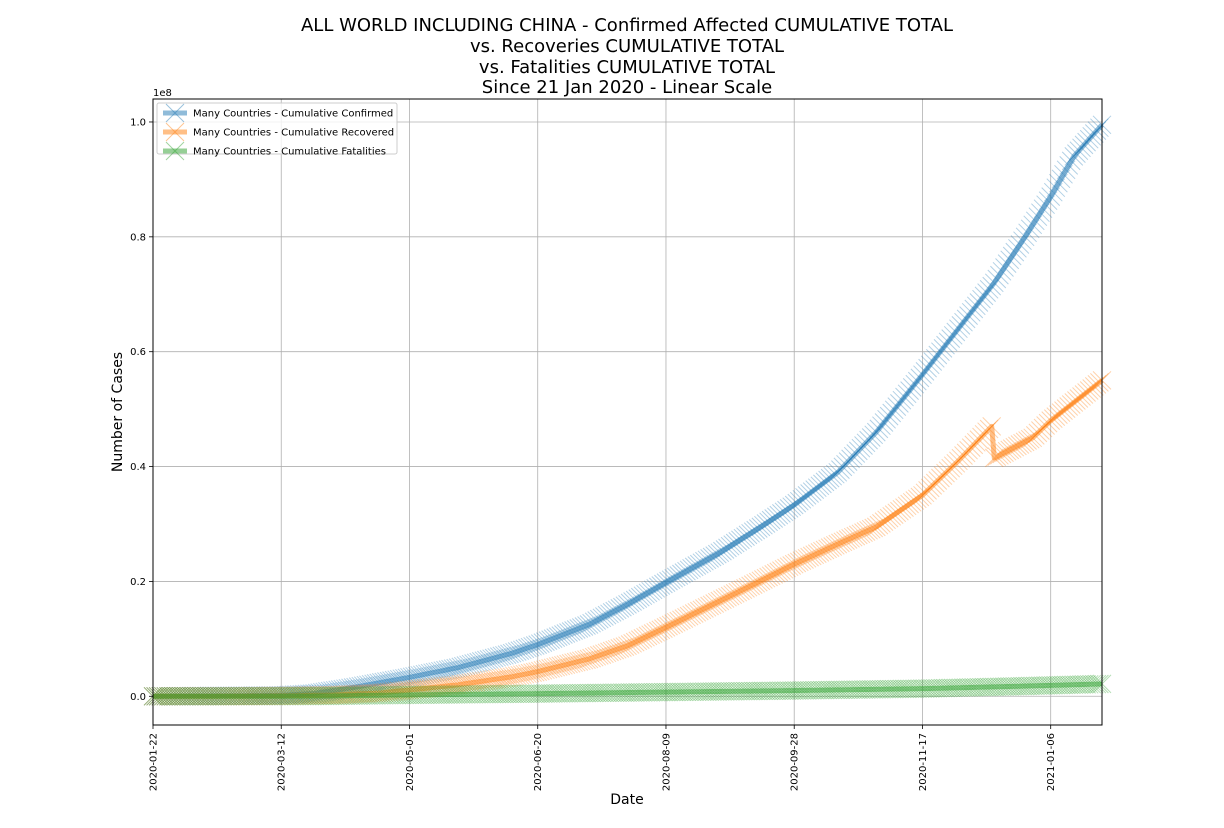  What do you see at coordinates (138, 582) in the screenshot?
I see `y-tick-label: 0.2` at bounding box center [138, 582].